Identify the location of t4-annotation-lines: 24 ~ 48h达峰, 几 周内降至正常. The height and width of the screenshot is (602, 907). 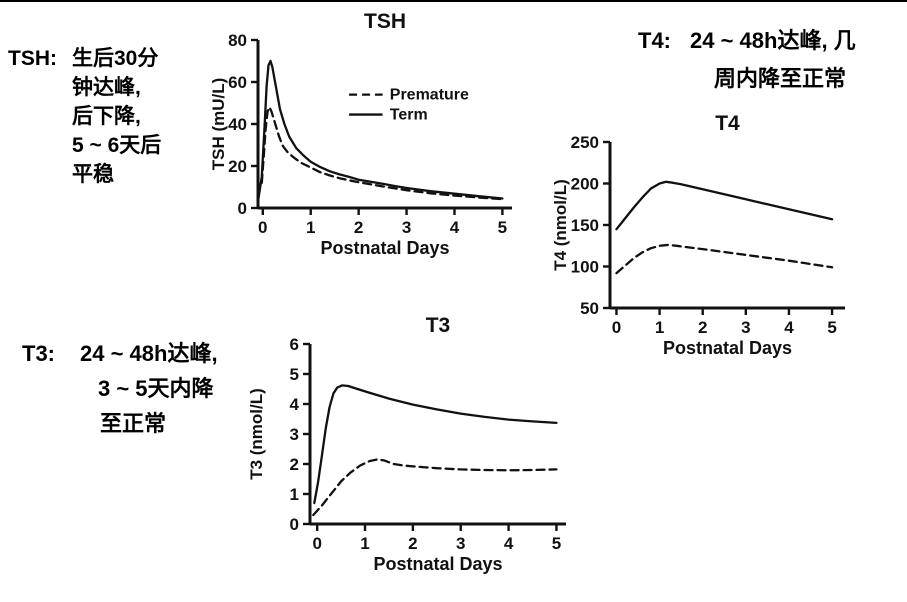
(773, 60).